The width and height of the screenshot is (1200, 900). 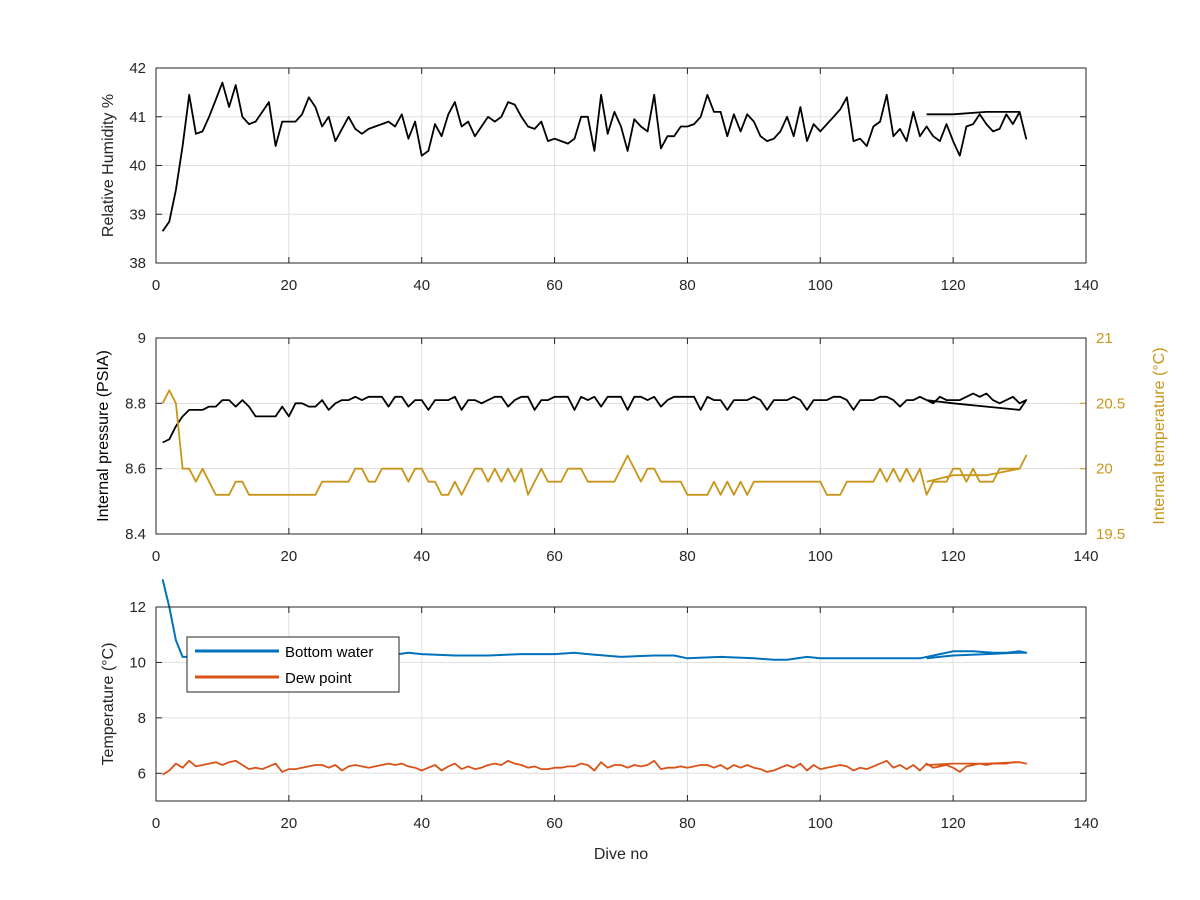 I want to click on temperature-y-tick-label: 6, so click(x=142, y=773).